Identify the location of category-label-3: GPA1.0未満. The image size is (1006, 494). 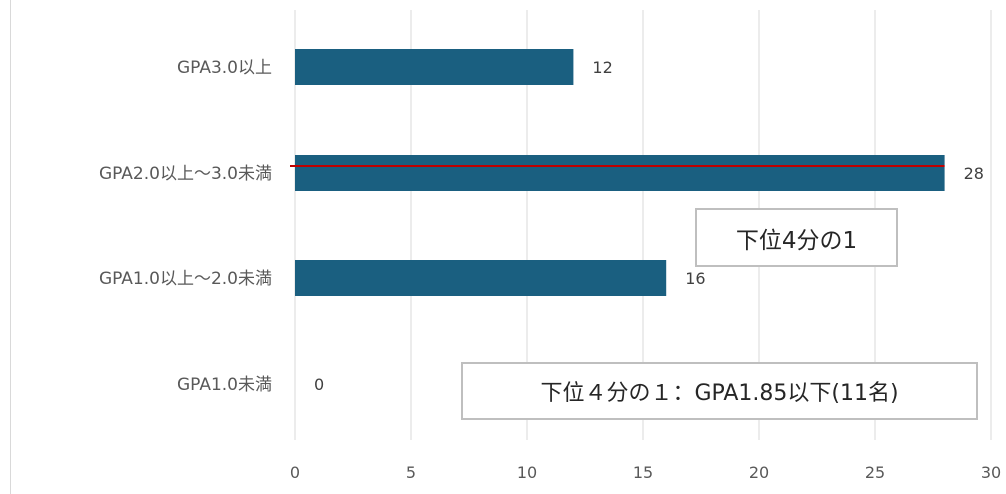
(224, 385).